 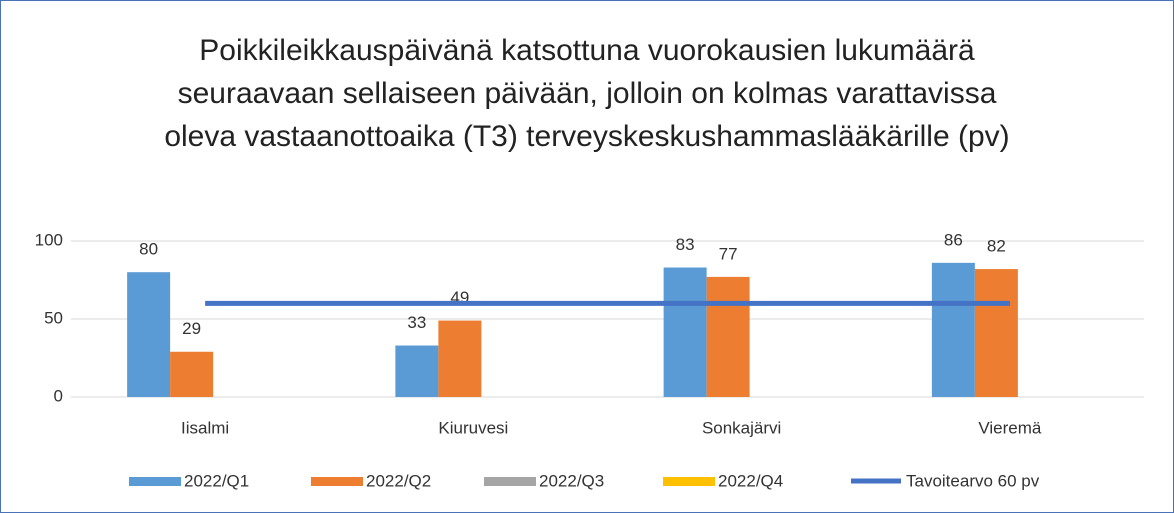 I want to click on legend-label: 2022/Q2, so click(x=398, y=480).